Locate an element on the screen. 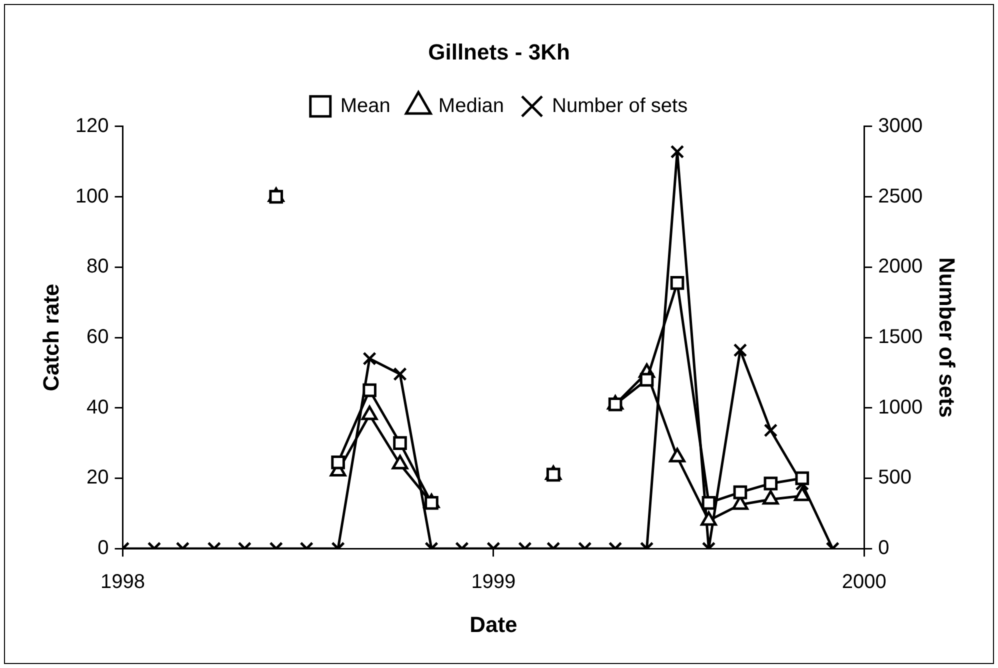 This screenshot has height=668, width=998. y-tick-label: 20 is located at coordinates (97, 477).